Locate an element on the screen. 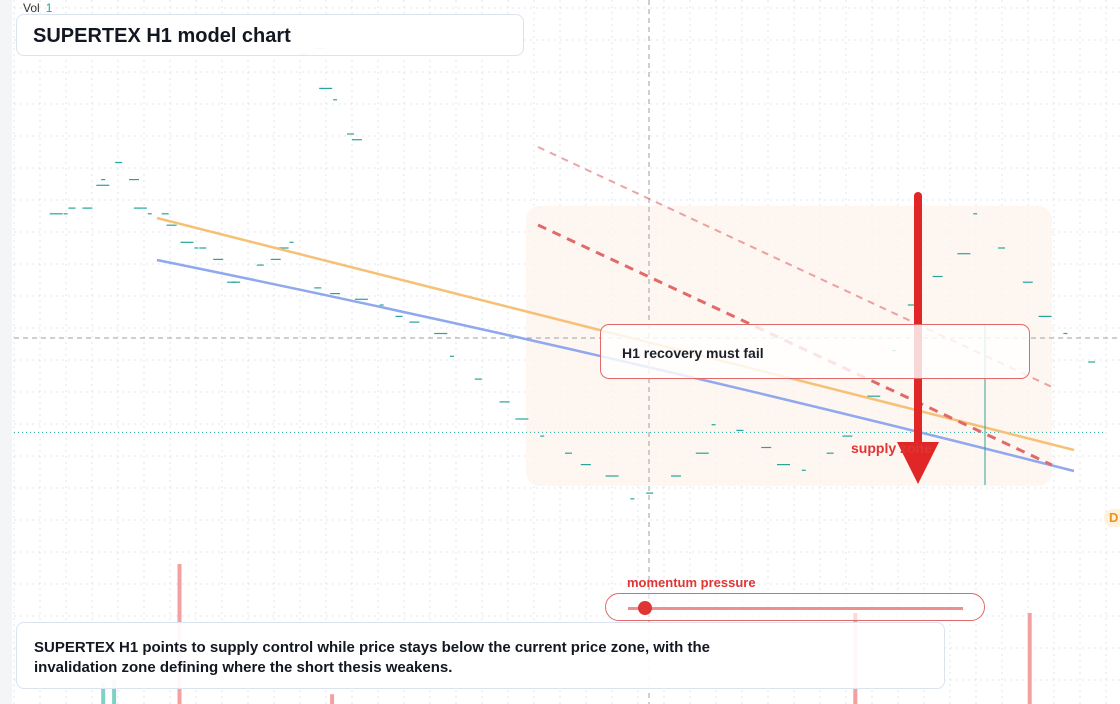  chart-title: SUPERTEX H1 model chart is located at coordinates (162, 36).